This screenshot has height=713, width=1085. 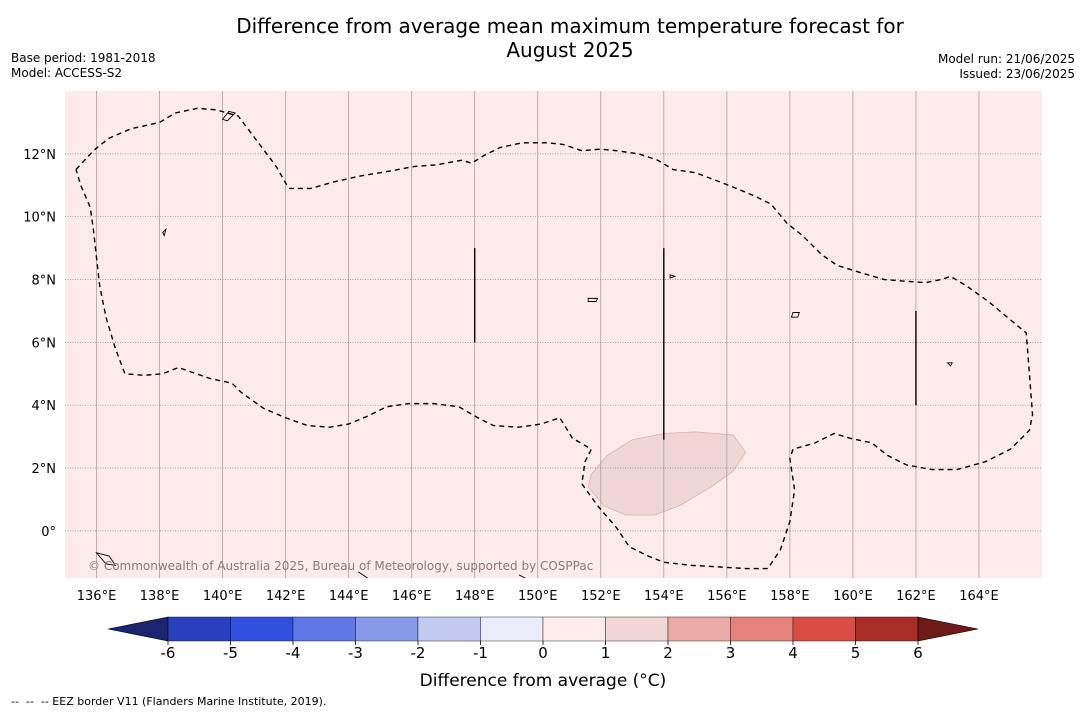 I want to click on run-info: Model run: 21/06/2025 Issued: 23/06/2025, so click(x=1006, y=67).